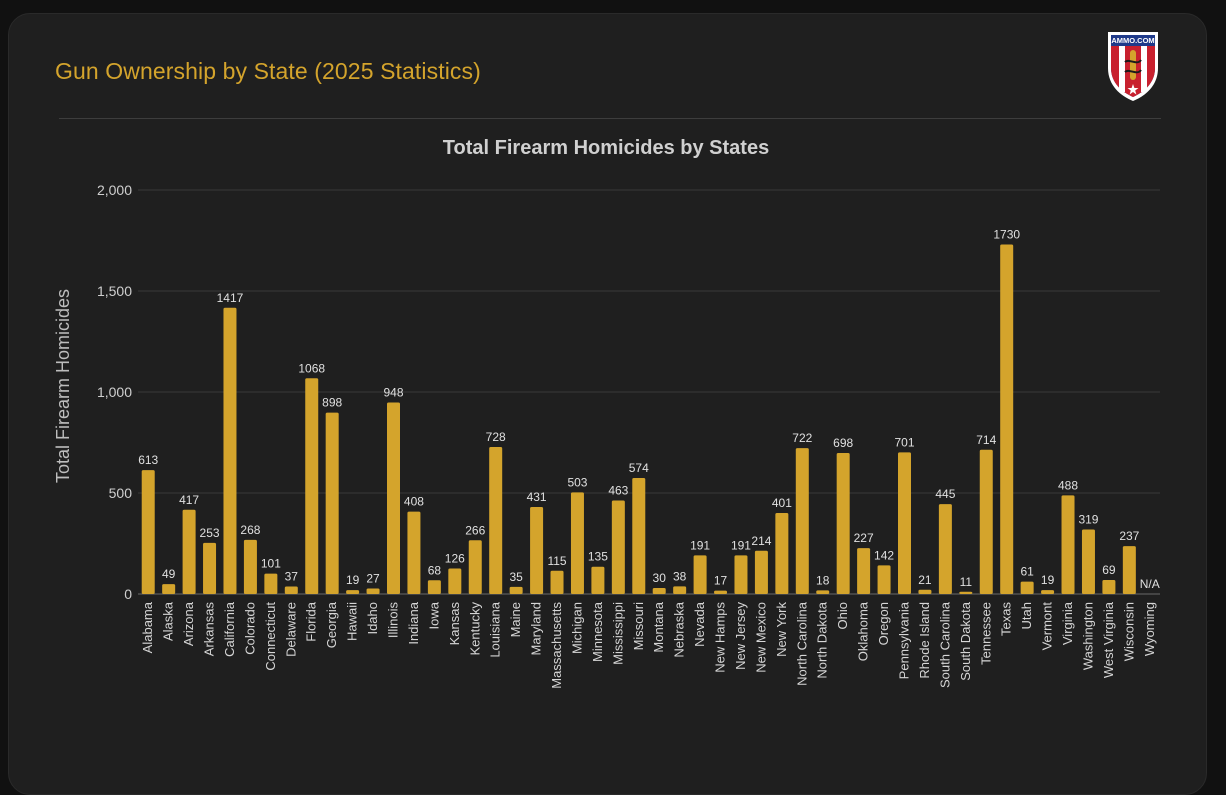 This screenshot has width=1226, height=795. Describe the element at coordinates (331, 624) in the screenshot. I see `x-tick-label: Georgia` at that location.